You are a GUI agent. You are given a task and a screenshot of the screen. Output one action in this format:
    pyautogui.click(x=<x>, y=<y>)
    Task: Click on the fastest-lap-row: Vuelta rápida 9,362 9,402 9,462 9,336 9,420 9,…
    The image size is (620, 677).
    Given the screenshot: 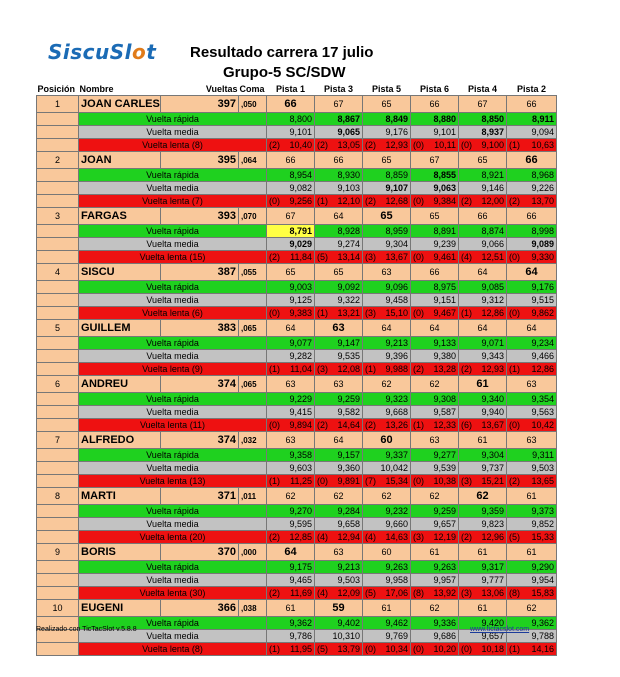 What is the action you would take?
    pyautogui.click(x=296, y=623)
    